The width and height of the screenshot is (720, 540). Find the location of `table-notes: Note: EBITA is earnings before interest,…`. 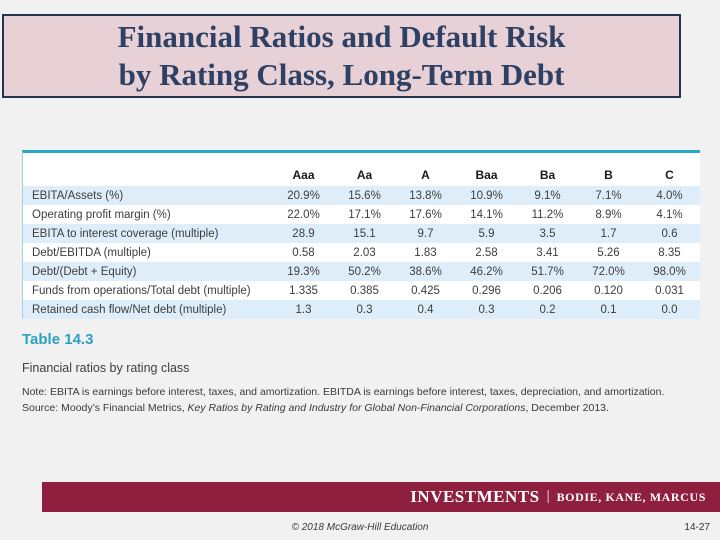

table-notes: Note: EBITA is earnings before interest,… is located at coordinates (368, 400).